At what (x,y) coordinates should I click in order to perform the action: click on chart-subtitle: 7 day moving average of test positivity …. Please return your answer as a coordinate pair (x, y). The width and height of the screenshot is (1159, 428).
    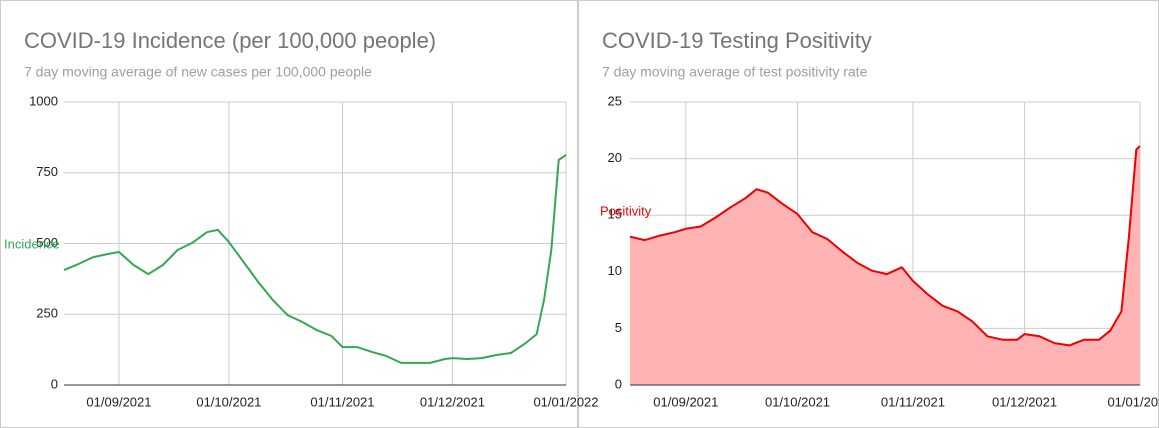
    Looking at the image, I should click on (735, 72).